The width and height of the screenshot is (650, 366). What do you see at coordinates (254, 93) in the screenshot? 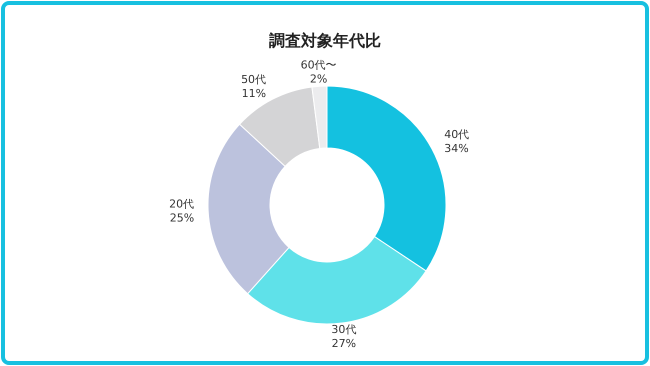
I see `data-label: 11%` at bounding box center [254, 93].